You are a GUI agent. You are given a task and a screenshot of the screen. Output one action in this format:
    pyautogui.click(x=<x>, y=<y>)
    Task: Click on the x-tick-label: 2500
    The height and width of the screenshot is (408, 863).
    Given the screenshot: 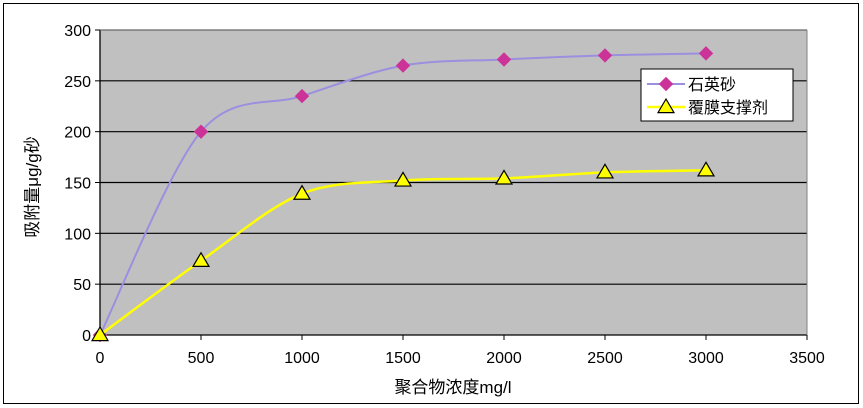 What is the action you would take?
    pyautogui.click(x=605, y=358)
    